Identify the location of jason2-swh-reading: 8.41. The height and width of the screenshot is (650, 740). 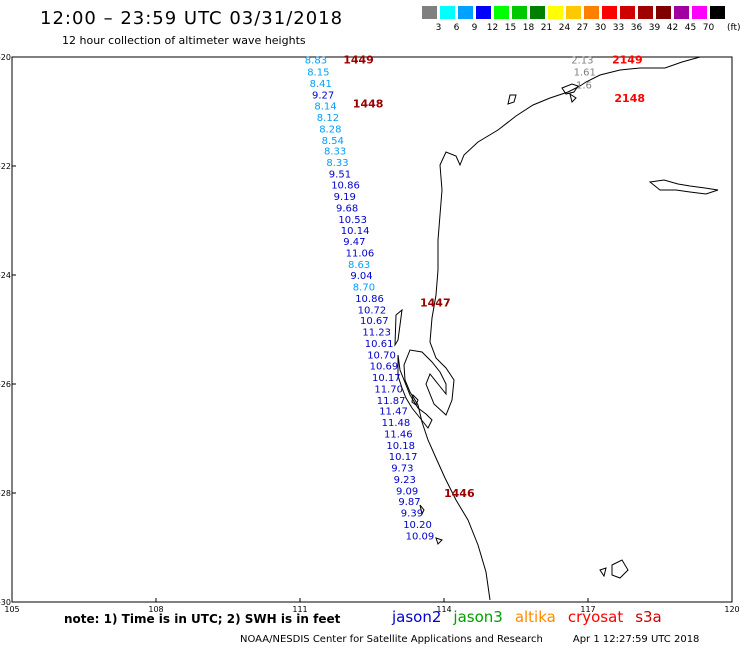
(321, 84).